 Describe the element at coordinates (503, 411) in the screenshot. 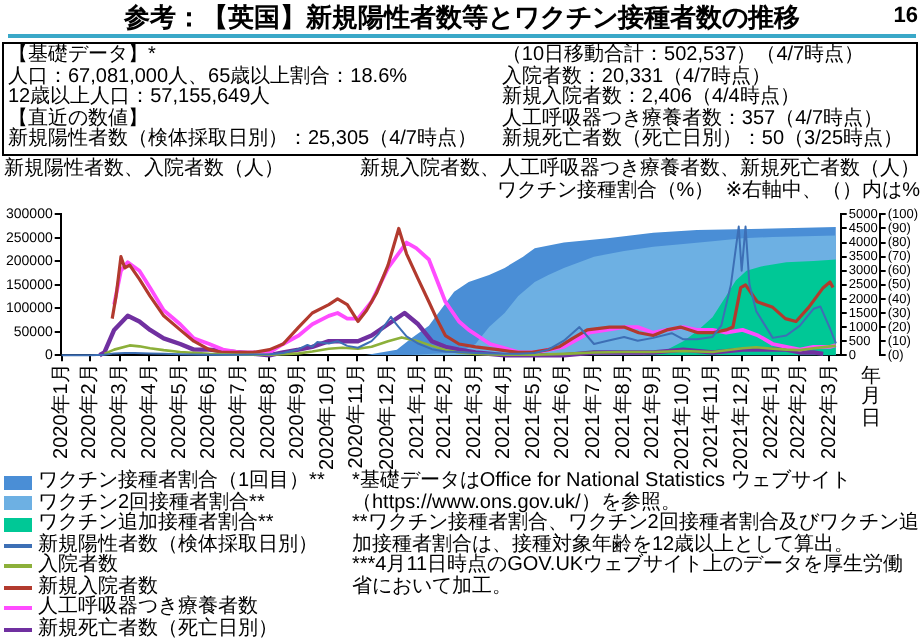

I see `x-tick-label: 2021年4月` at that location.